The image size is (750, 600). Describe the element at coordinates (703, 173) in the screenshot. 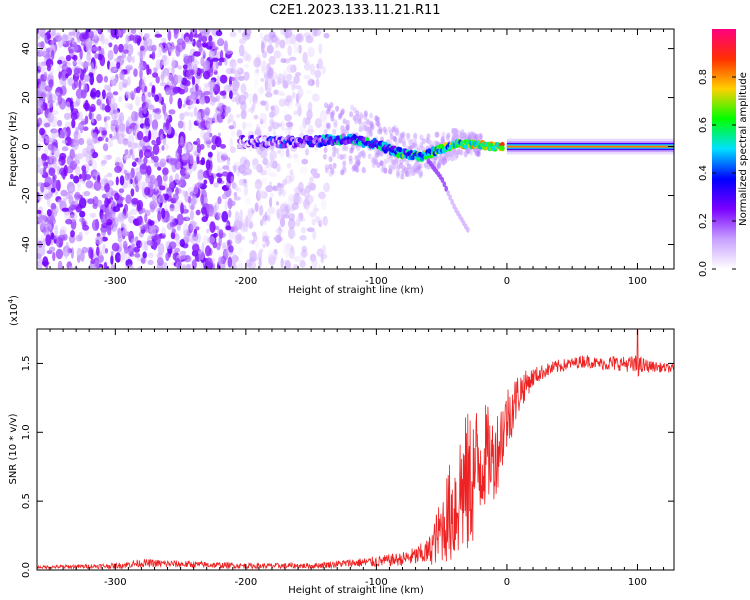

I see `colorbar-tick-label: 0.4` at that location.